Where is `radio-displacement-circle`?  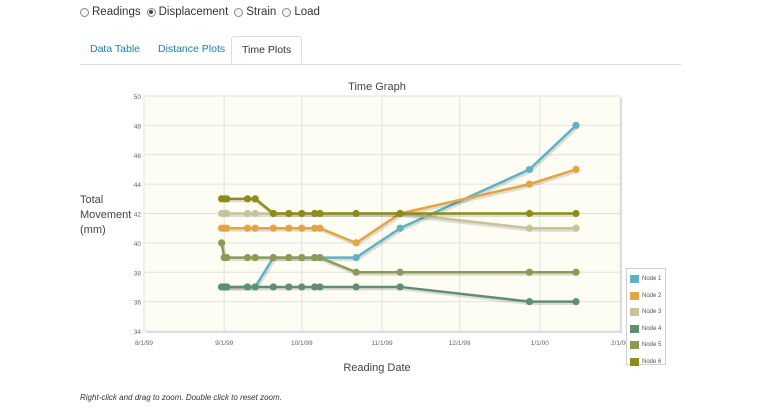
radio-displacement-circle is located at coordinates (151, 12).